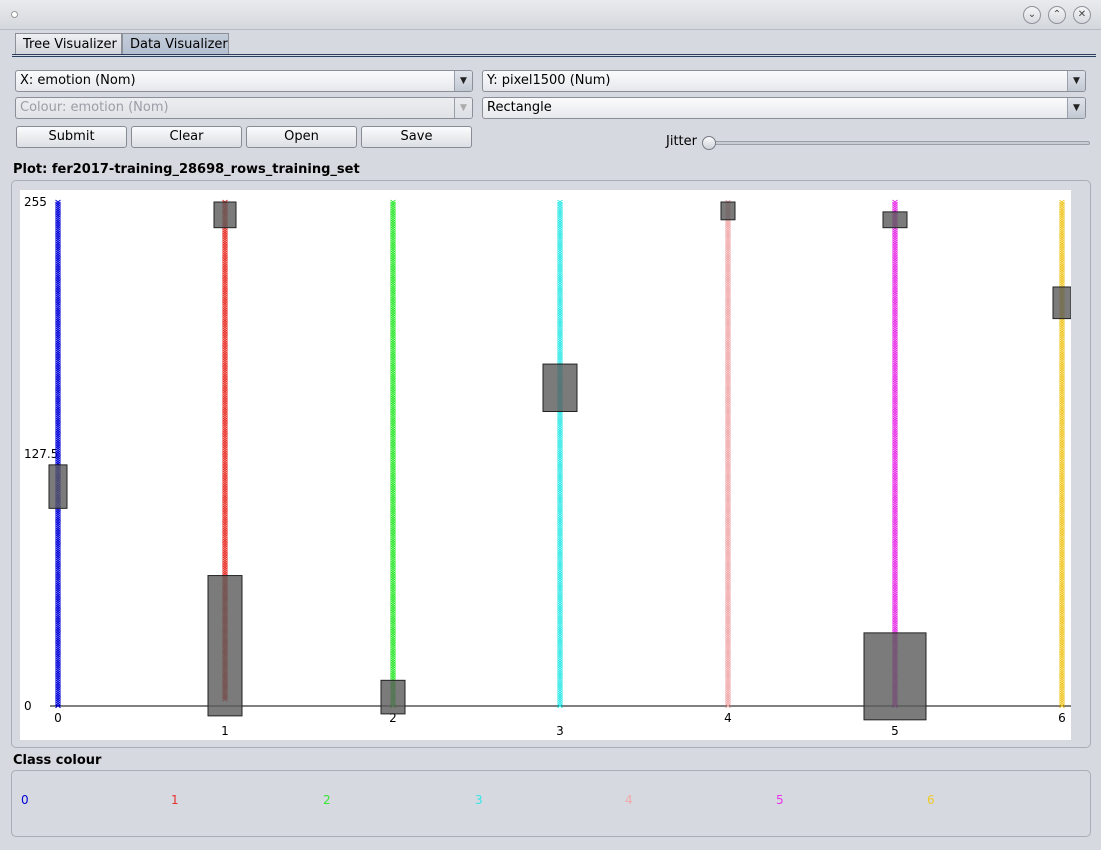 The image size is (1101, 850). Describe the element at coordinates (728, 454) in the screenshot. I see `series-4-points` at that location.